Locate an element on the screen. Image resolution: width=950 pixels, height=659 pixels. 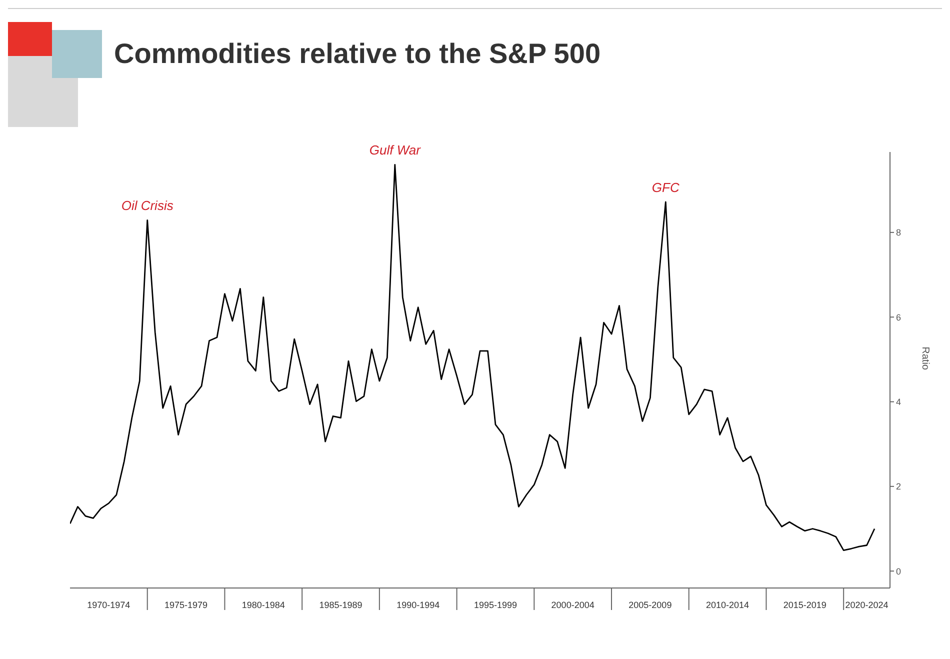
y-tick-label: 0 is located at coordinates (899, 571).